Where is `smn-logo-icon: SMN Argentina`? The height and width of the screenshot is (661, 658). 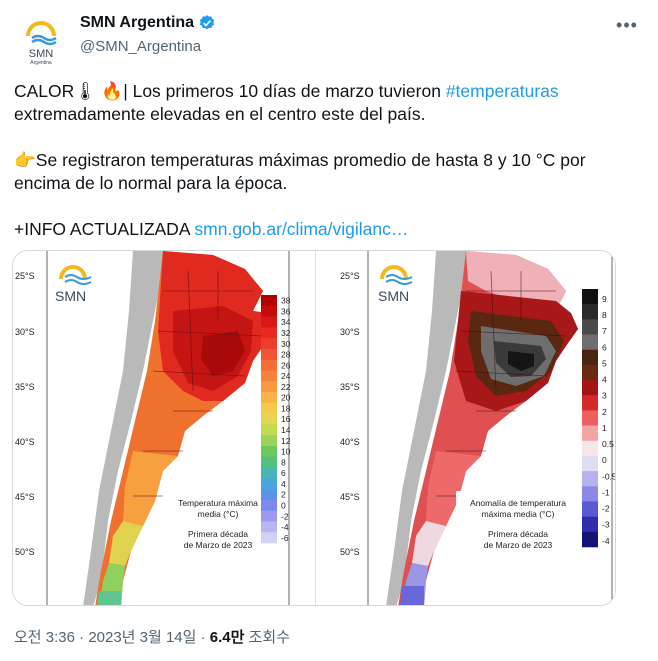 smn-logo-icon: SMN Argentina is located at coordinates (41, 41).